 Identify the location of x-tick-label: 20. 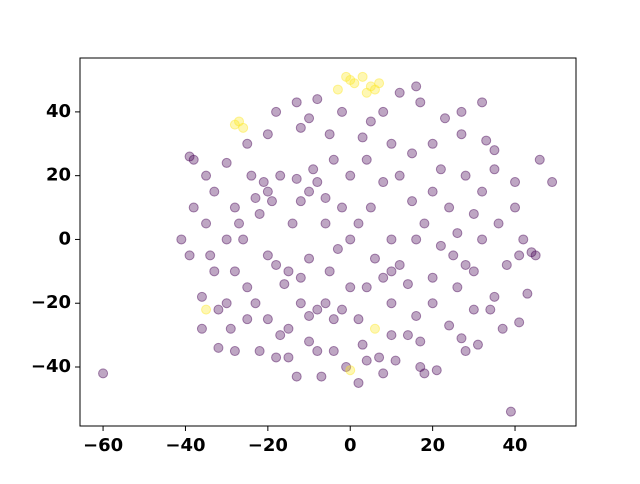
(432, 445).